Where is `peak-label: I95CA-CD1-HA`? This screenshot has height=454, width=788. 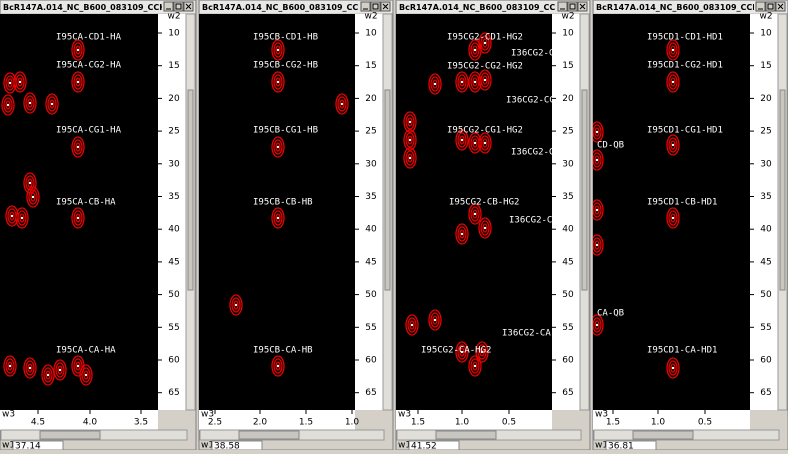
peak-label: I95CA-CD1-HA is located at coordinates (89, 38).